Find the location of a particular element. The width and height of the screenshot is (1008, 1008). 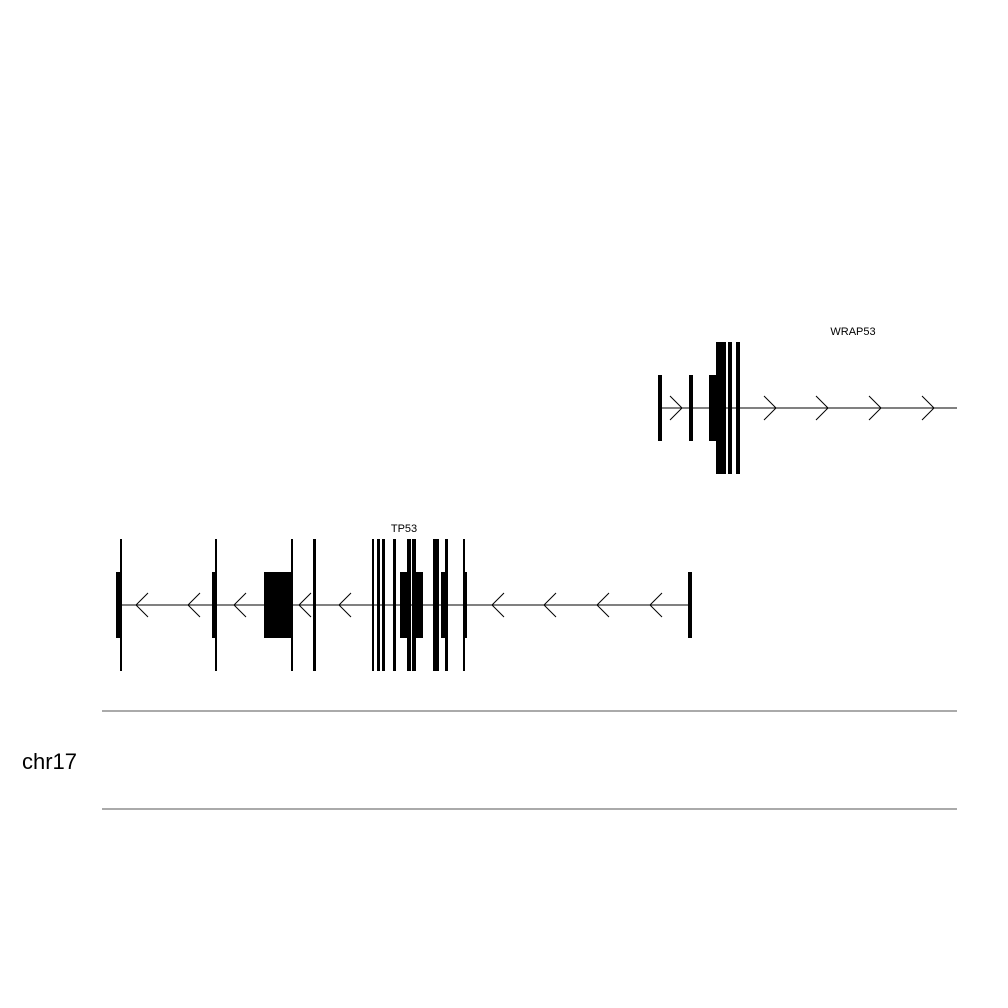

wrap53-gene-track: WRAP53 is located at coordinates (807, 400).